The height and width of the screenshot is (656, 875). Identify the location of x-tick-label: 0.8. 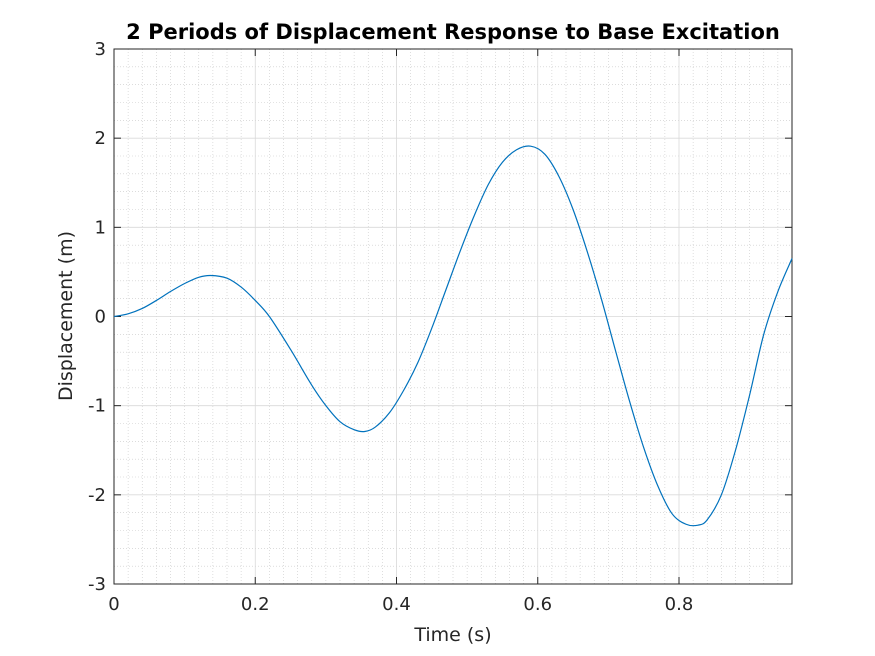
(679, 604).